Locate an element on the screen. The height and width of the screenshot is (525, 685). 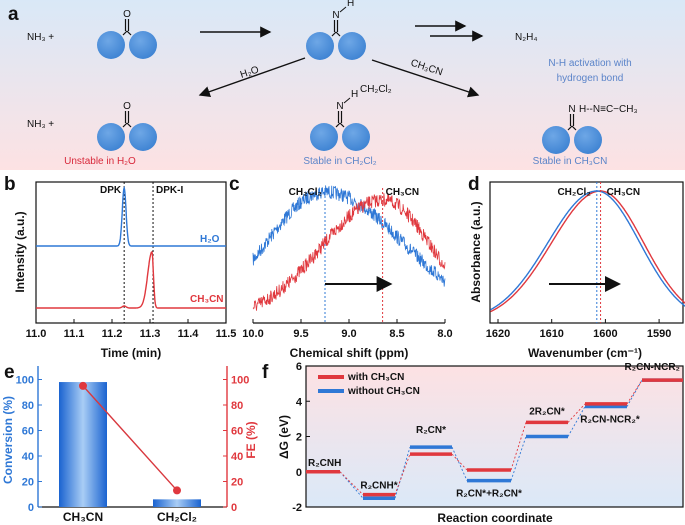
y-tick-label-right: 60 is located at coordinates (237, 432).